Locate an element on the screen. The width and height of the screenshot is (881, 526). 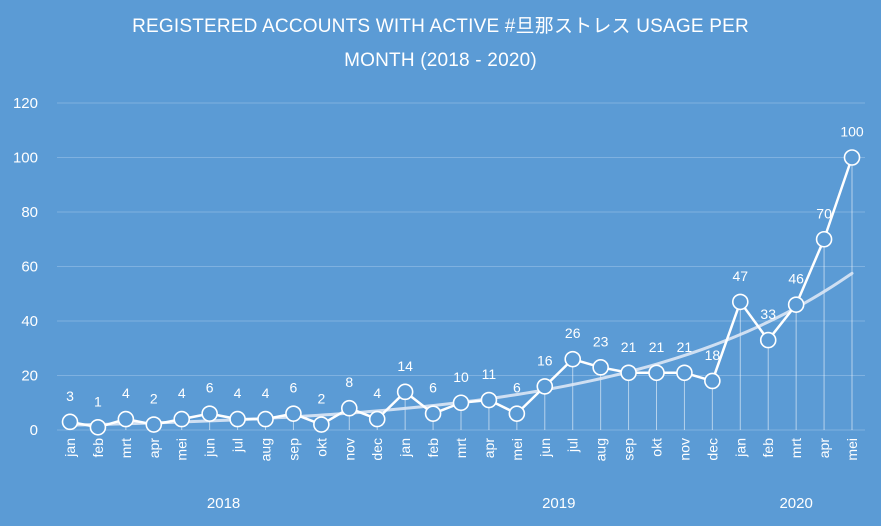
data-label: 10 is located at coordinates (461, 377).